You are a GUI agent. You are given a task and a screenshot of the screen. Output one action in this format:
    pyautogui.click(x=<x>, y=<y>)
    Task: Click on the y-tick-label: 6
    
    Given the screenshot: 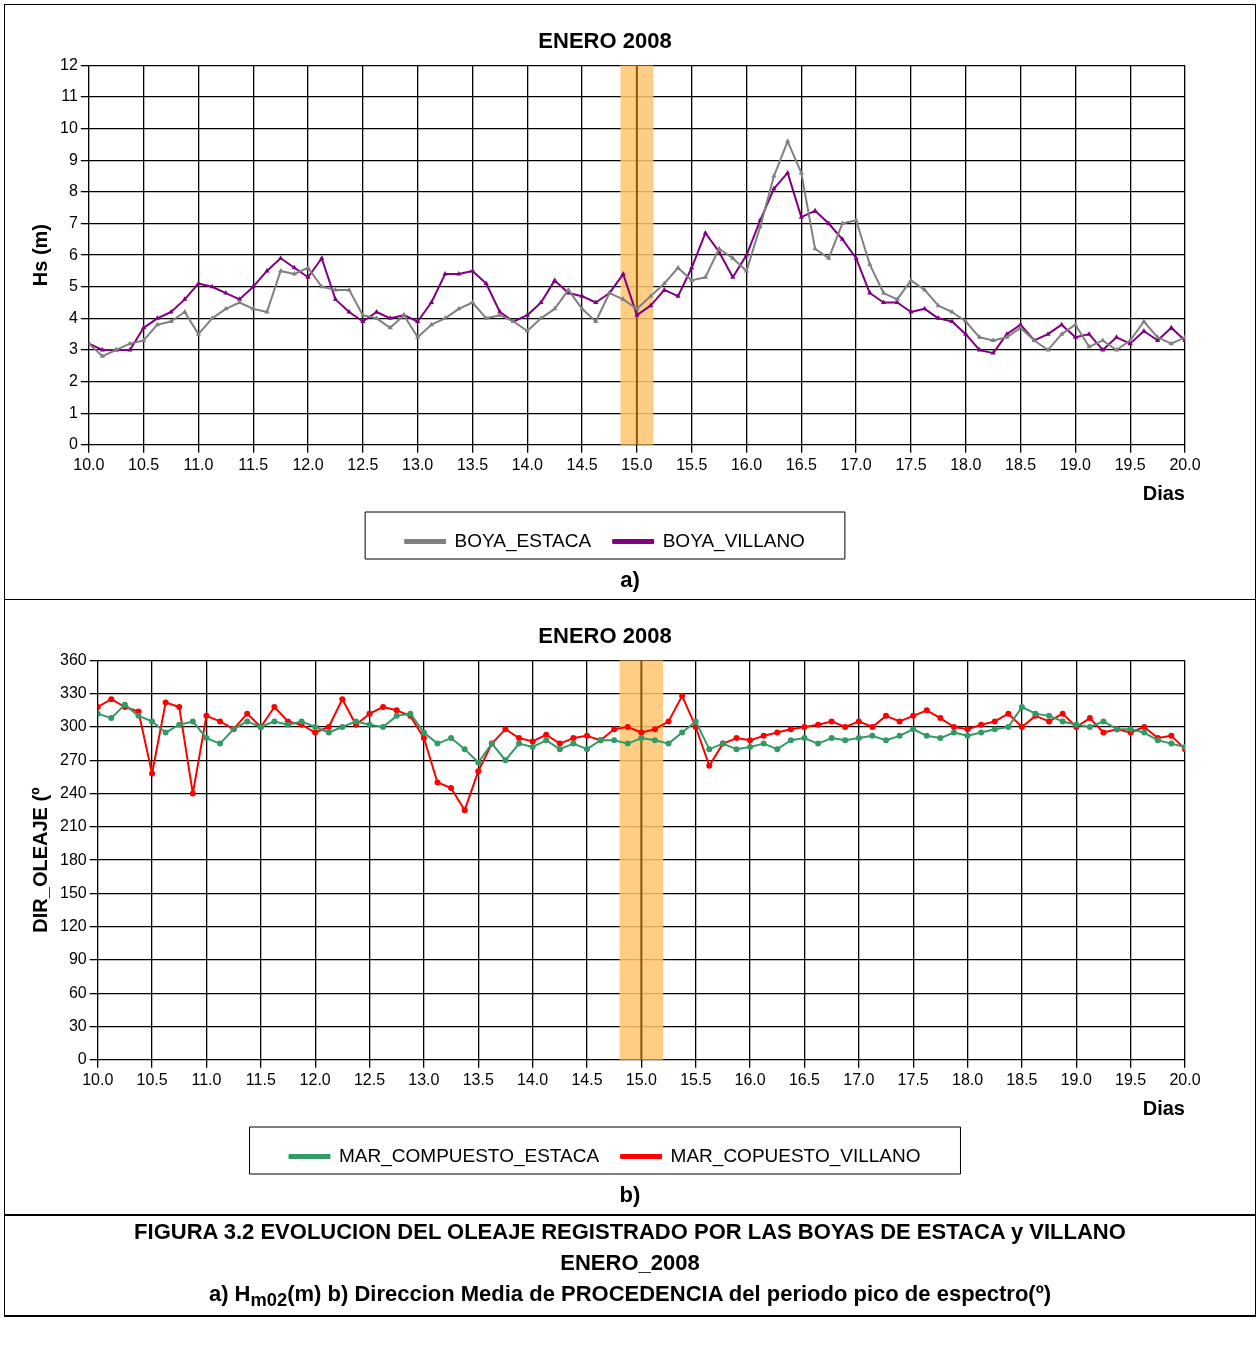 What is the action you would take?
    pyautogui.click(x=73, y=254)
    